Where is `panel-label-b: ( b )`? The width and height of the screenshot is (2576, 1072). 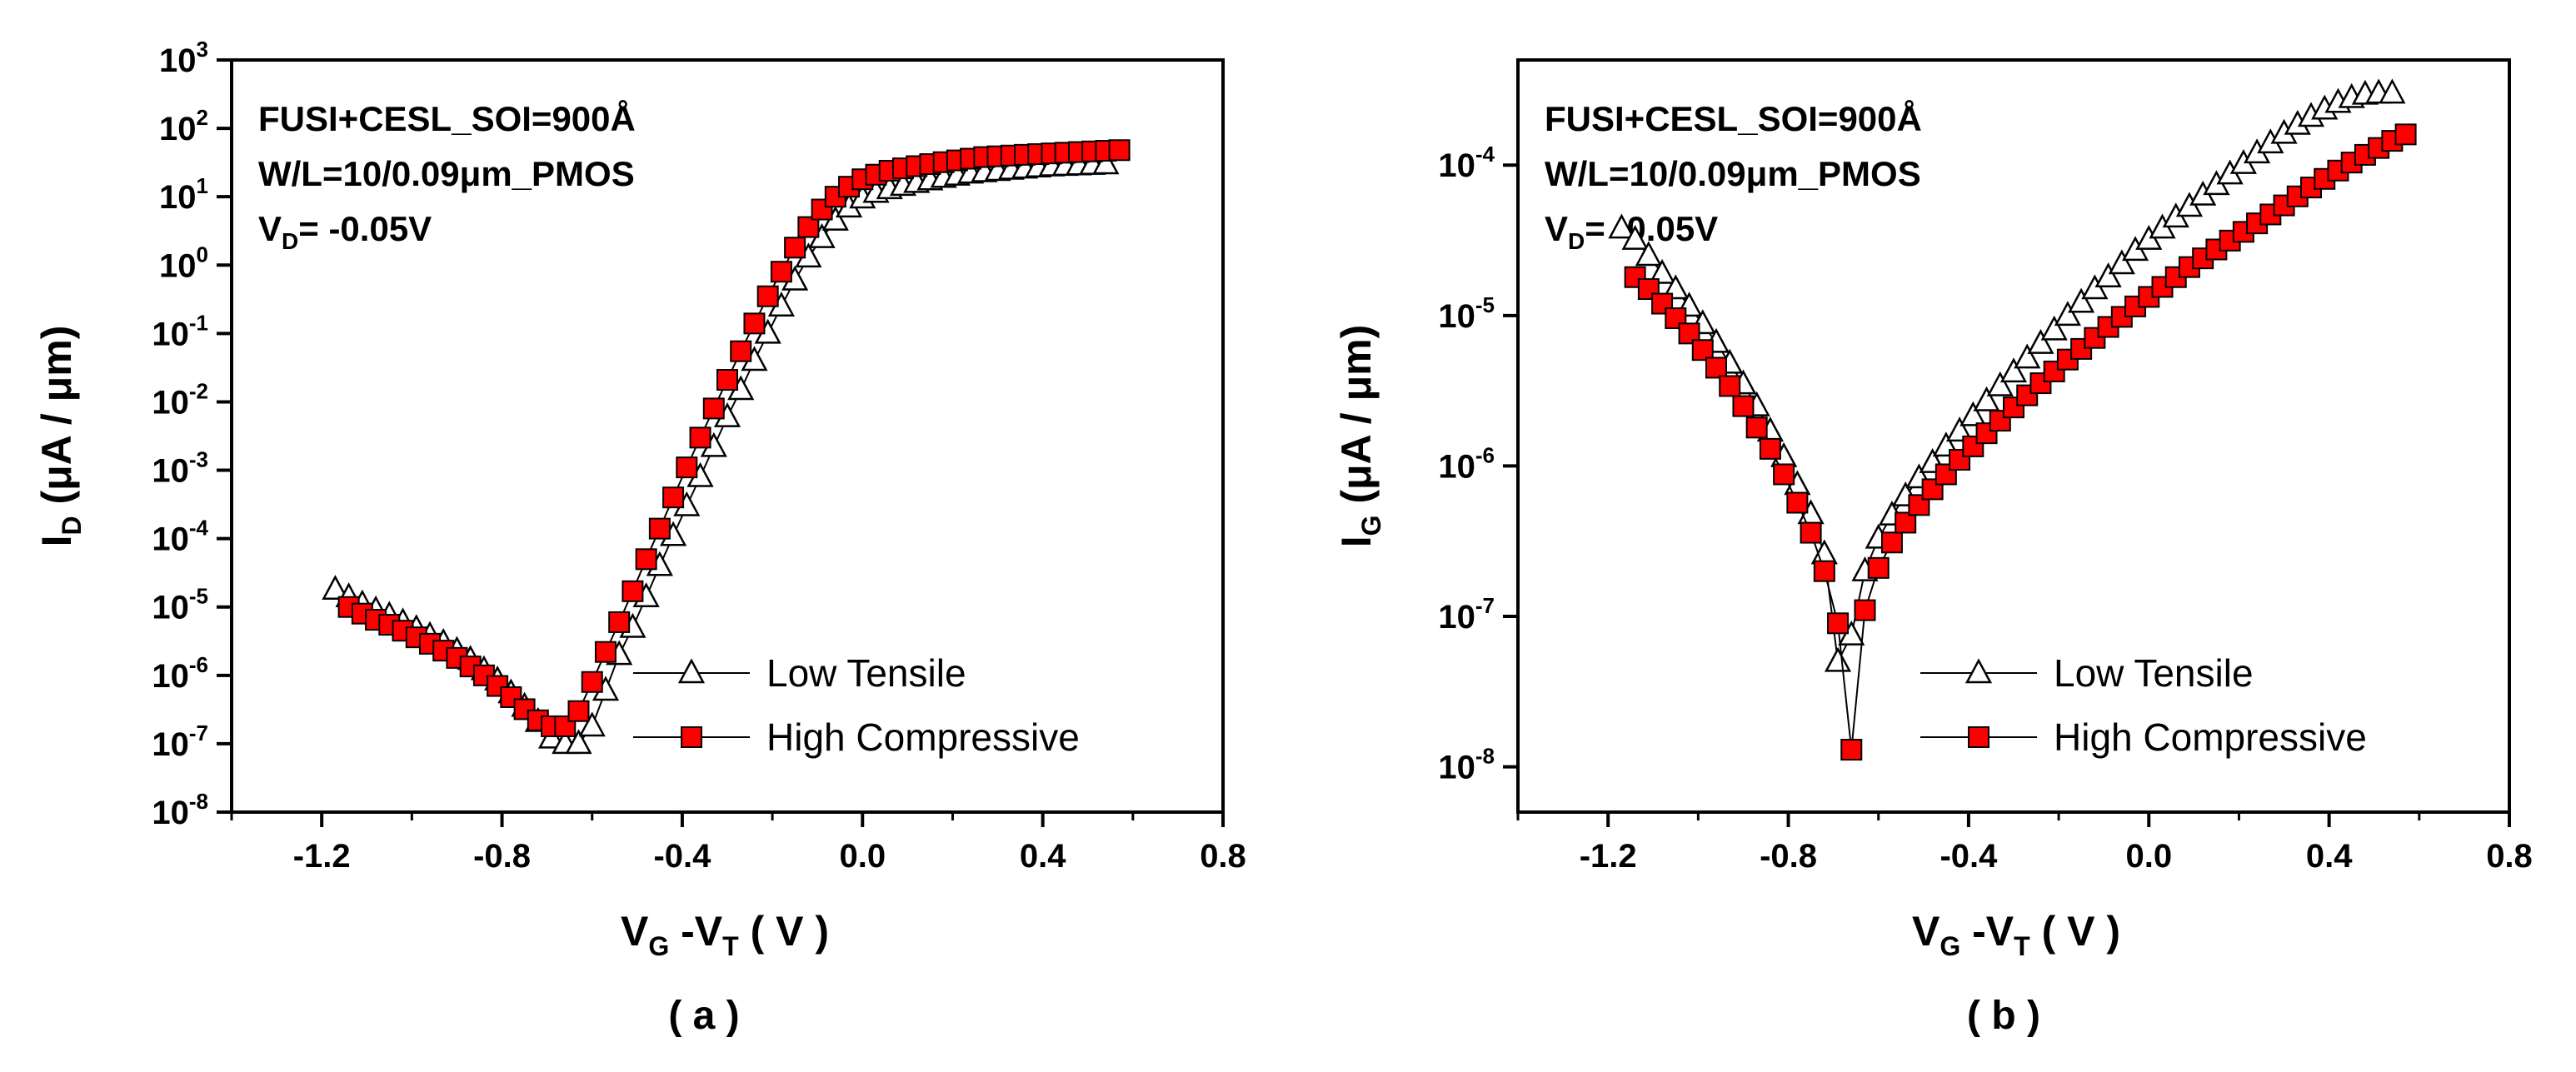 panel-label-b: ( b ) is located at coordinates (2003, 1016).